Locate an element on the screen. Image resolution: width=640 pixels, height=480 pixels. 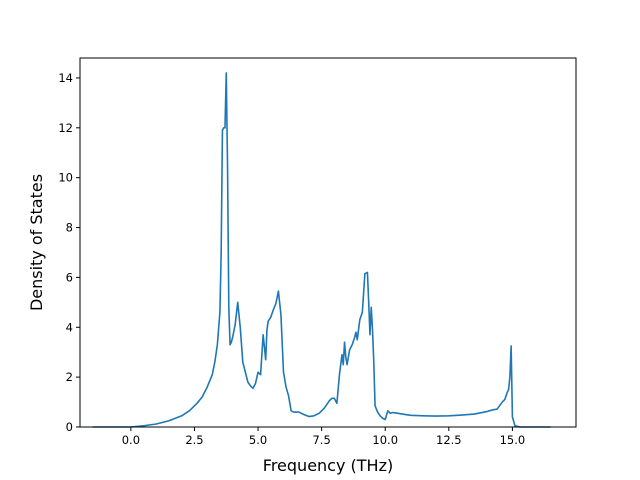
x-tick-label: 0.0 is located at coordinates (131, 440).